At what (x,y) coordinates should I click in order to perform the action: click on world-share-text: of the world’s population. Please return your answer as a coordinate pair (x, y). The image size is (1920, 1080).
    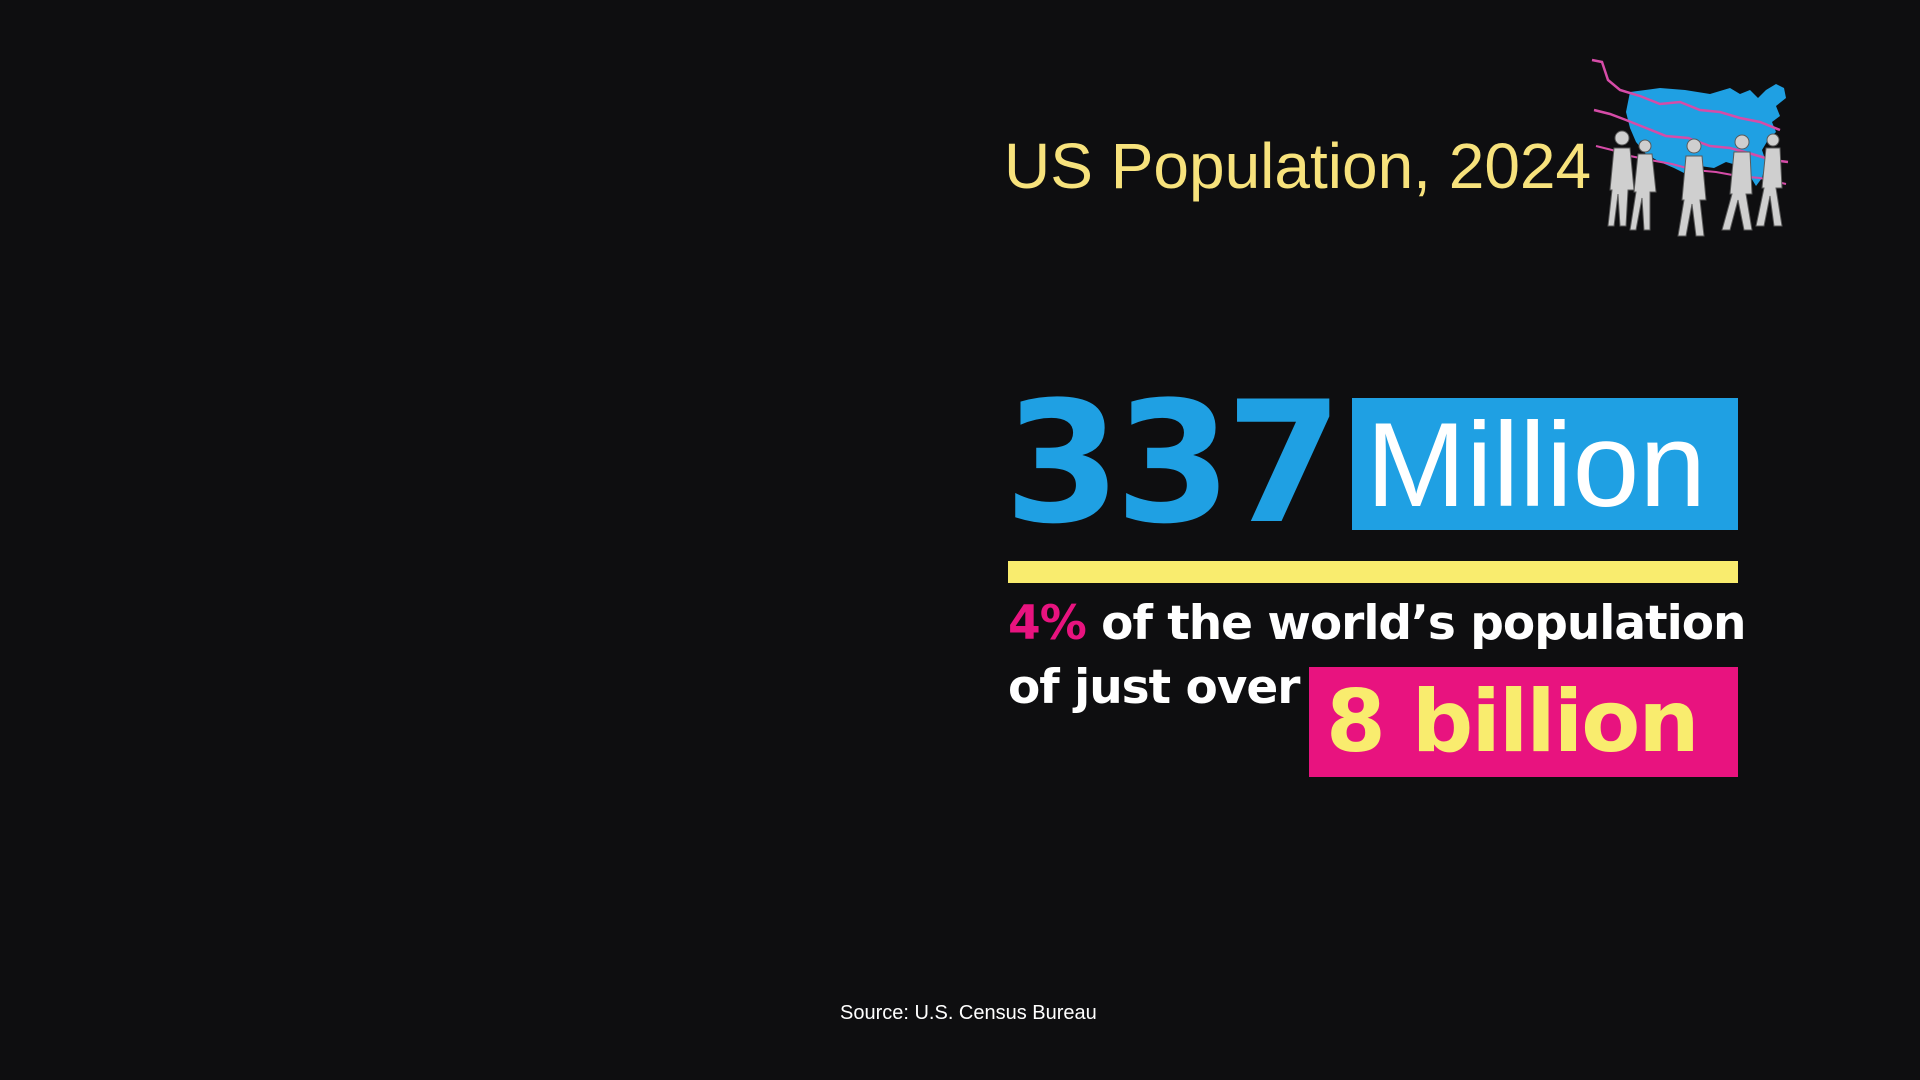
    Looking at the image, I should click on (1415, 623).